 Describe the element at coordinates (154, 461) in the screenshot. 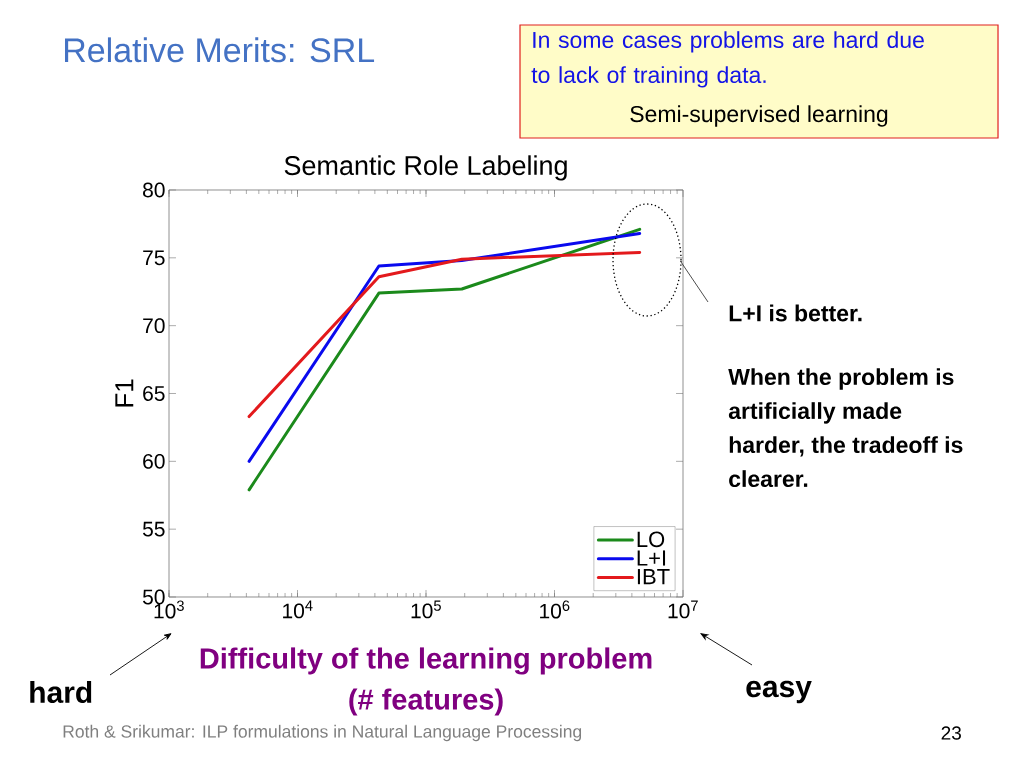

I see `y-tick-label: 60` at that location.